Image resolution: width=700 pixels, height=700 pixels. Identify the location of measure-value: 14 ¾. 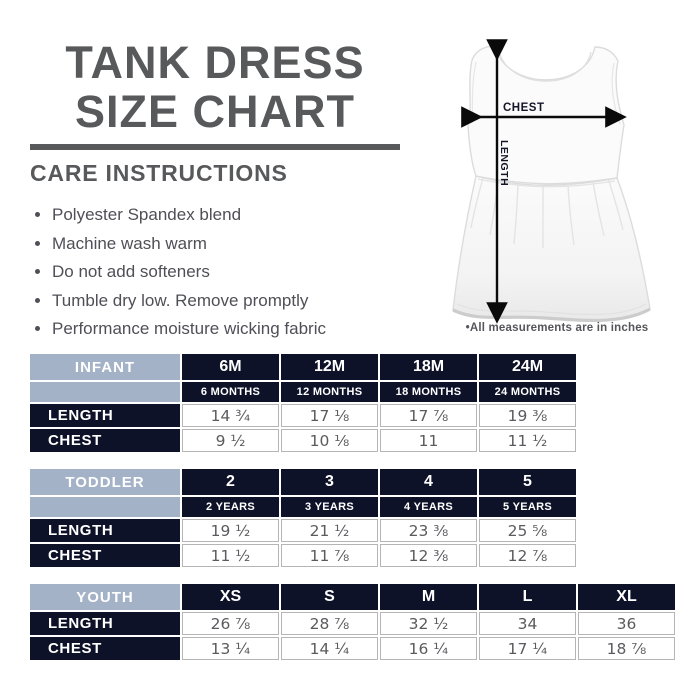
(230, 415).